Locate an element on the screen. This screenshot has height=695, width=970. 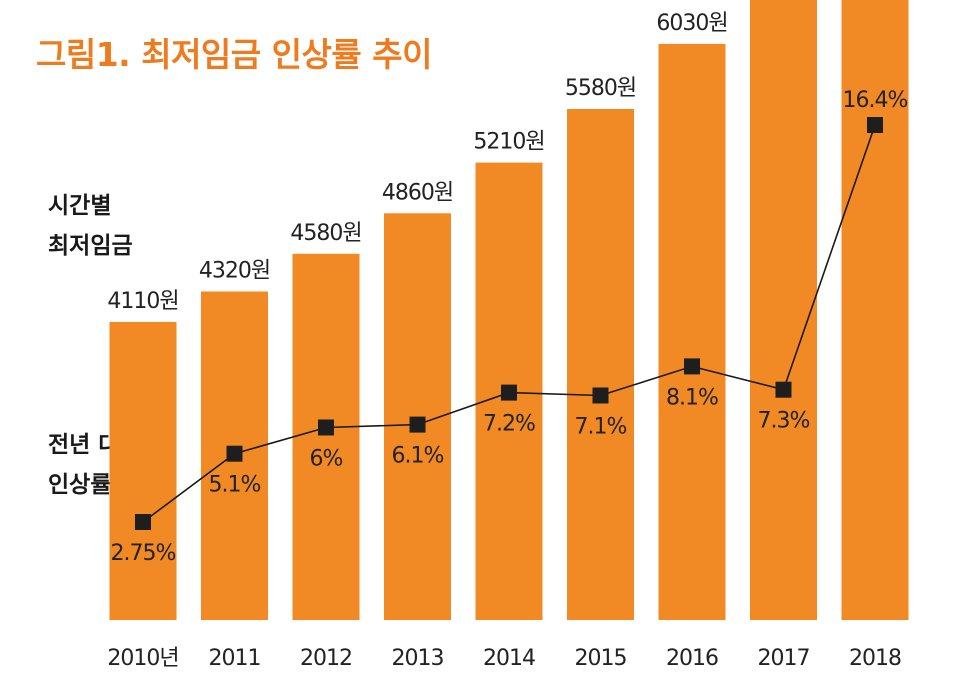
wage-axis-label: 시간별 최저임금 is located at coordinates (90, 226).